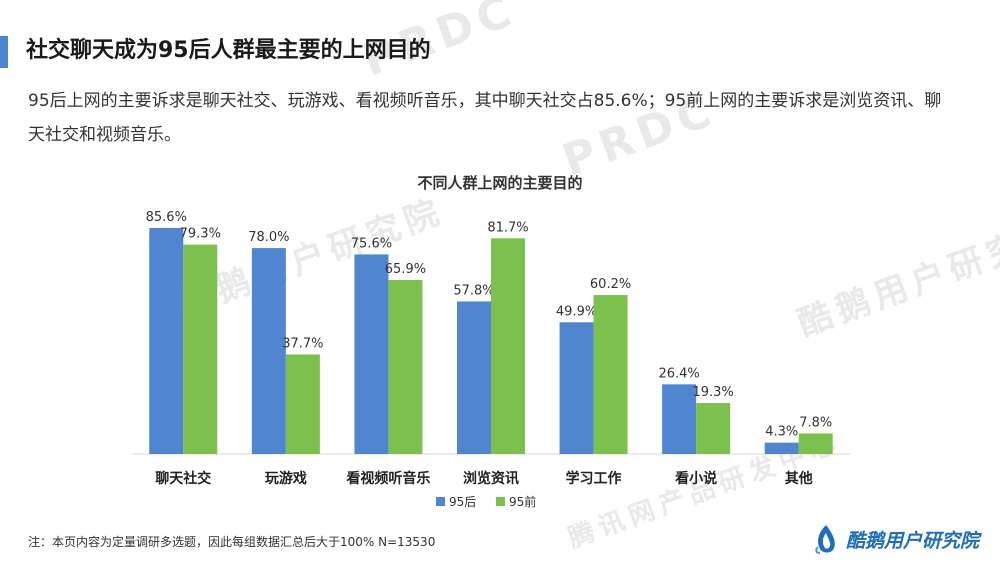  I want to click on footnote: 注：本页内容为定量调研多选题，因此每组数据汇总后大于100% N=13530, so click(232, 542).